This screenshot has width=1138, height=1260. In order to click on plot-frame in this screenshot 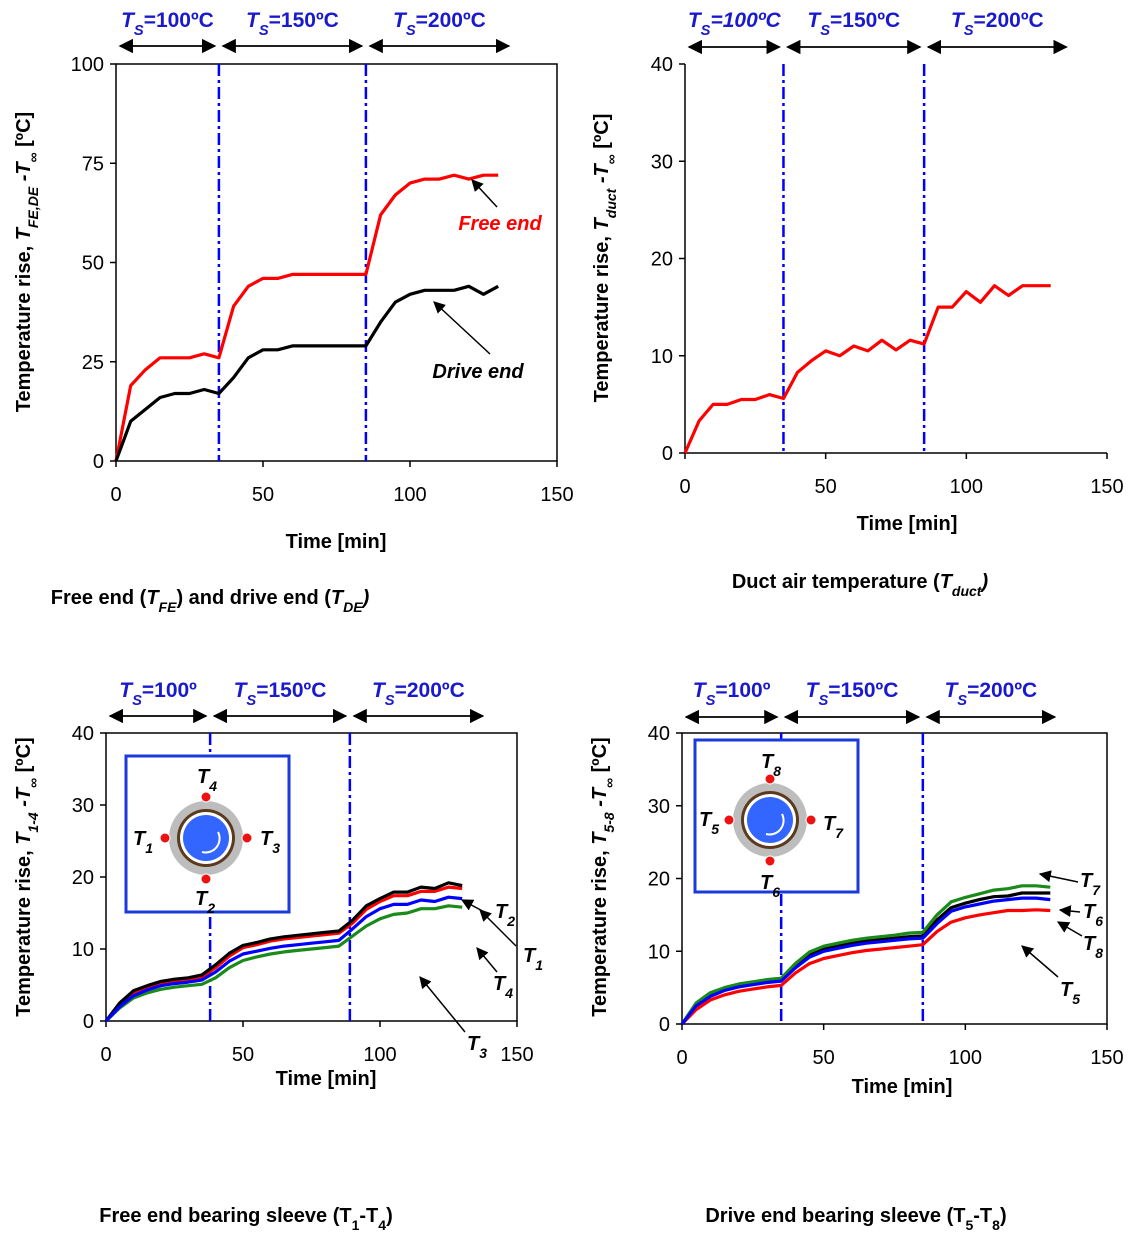, I will do `click(336, 262)`.